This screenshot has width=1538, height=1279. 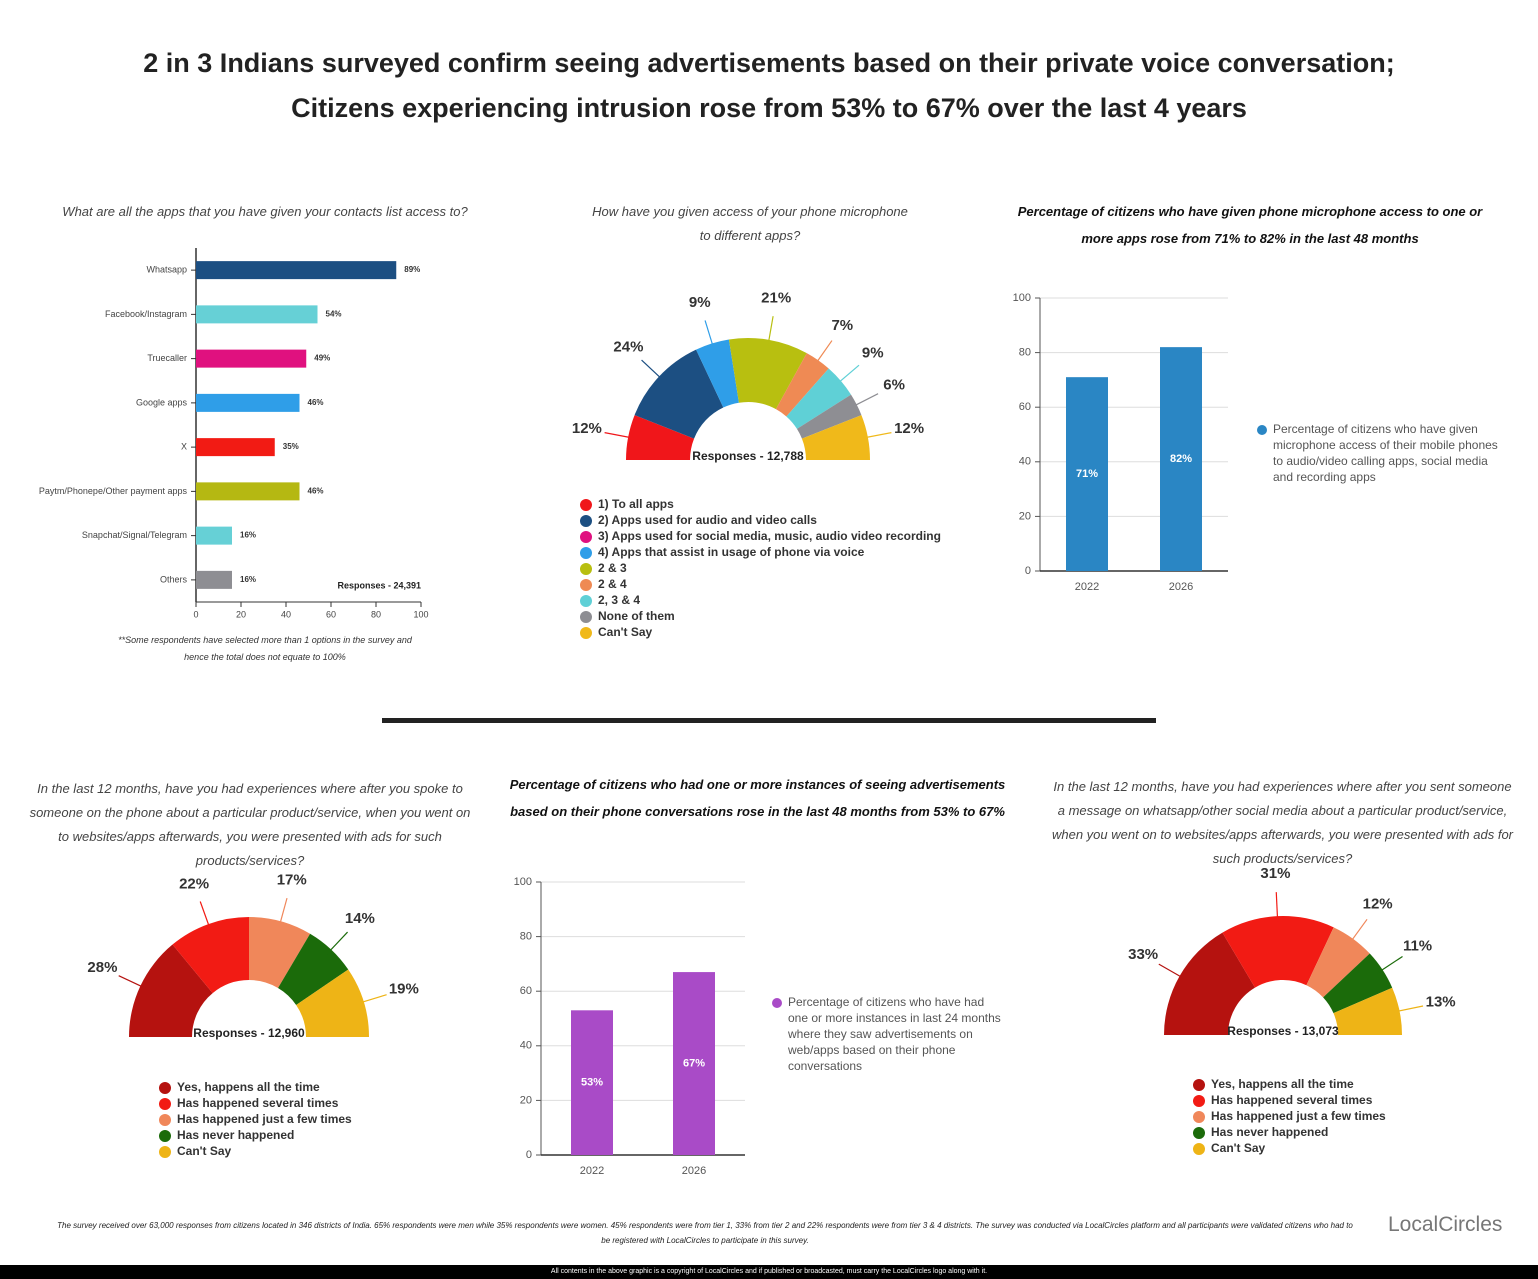 I want to click on value-label: 49%, so click(x=322, y=358).